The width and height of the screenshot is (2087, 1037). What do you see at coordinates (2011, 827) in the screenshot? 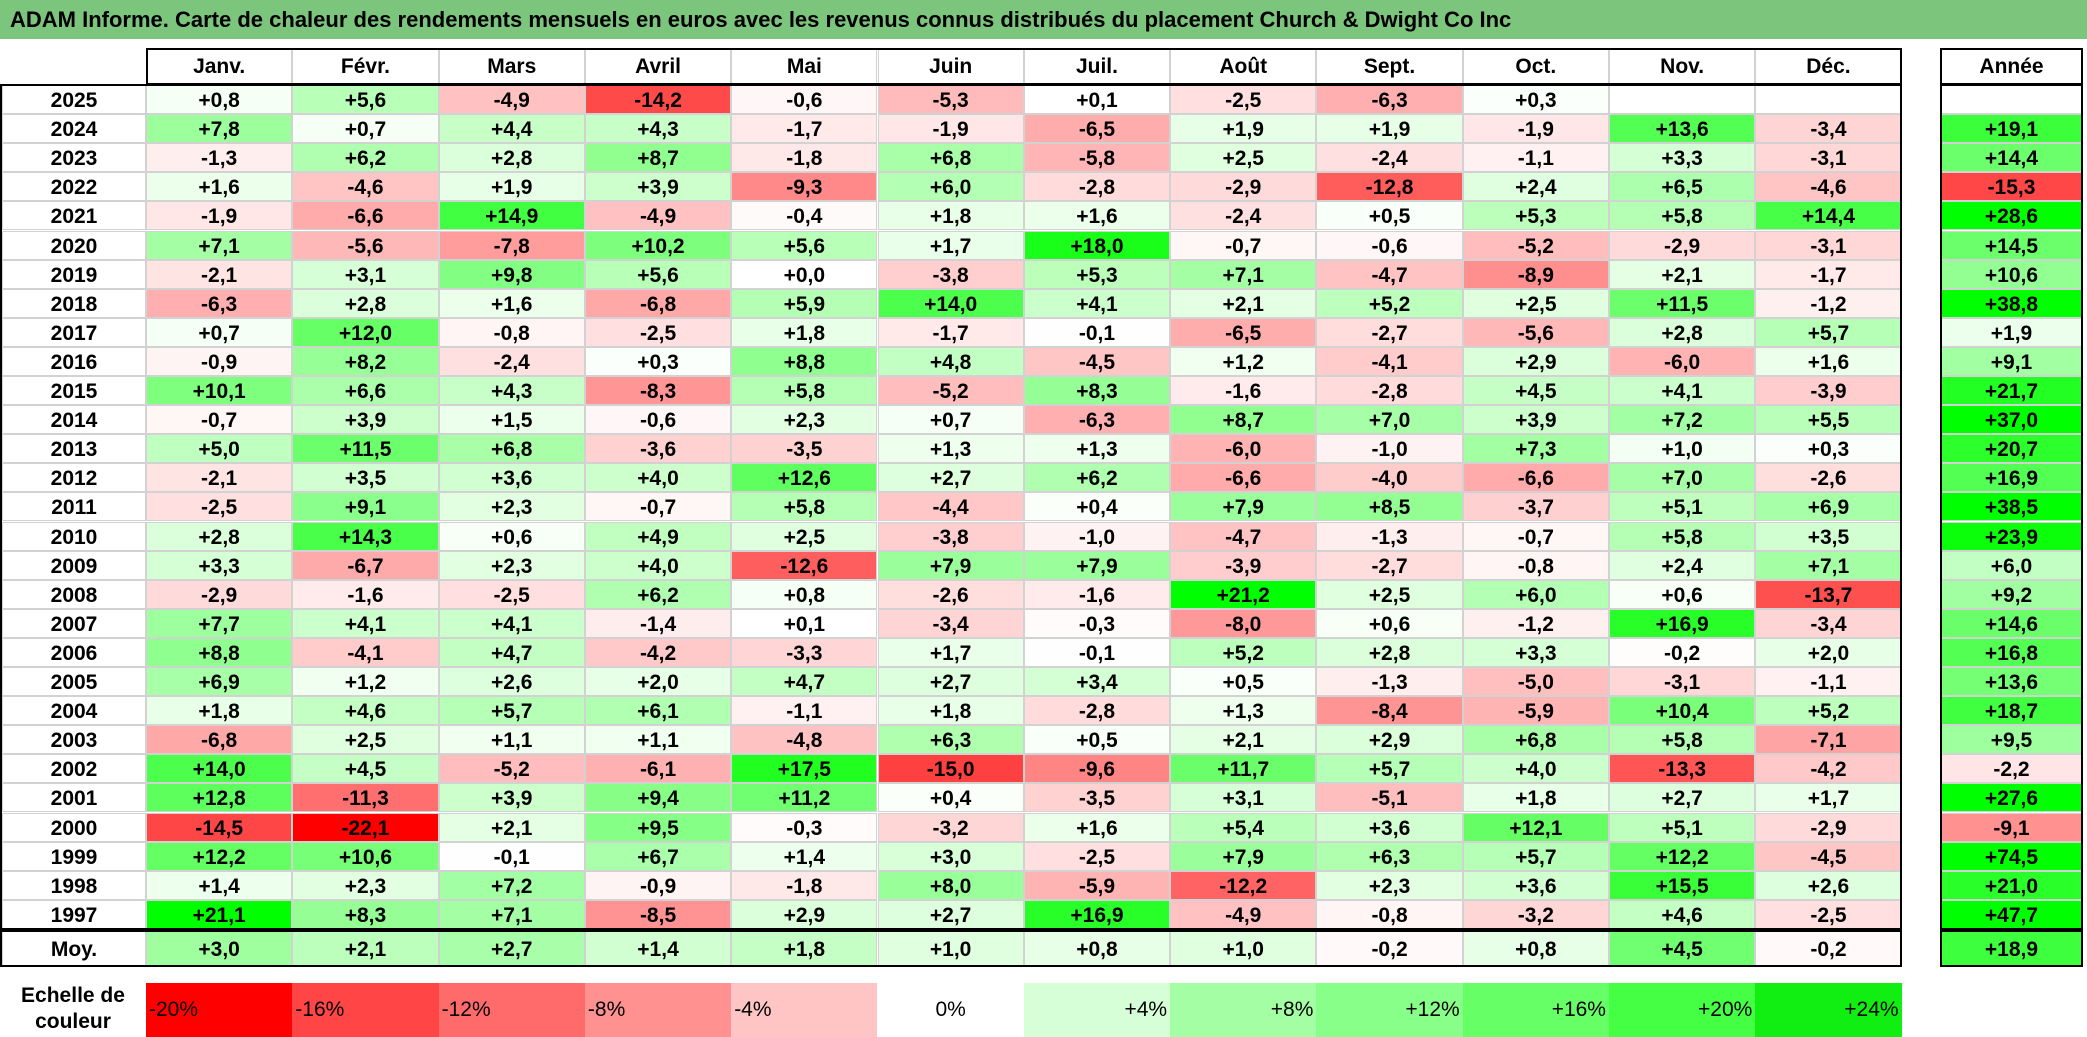
I see `annual-cell: -9,1` at bounding box center [2011, 827].